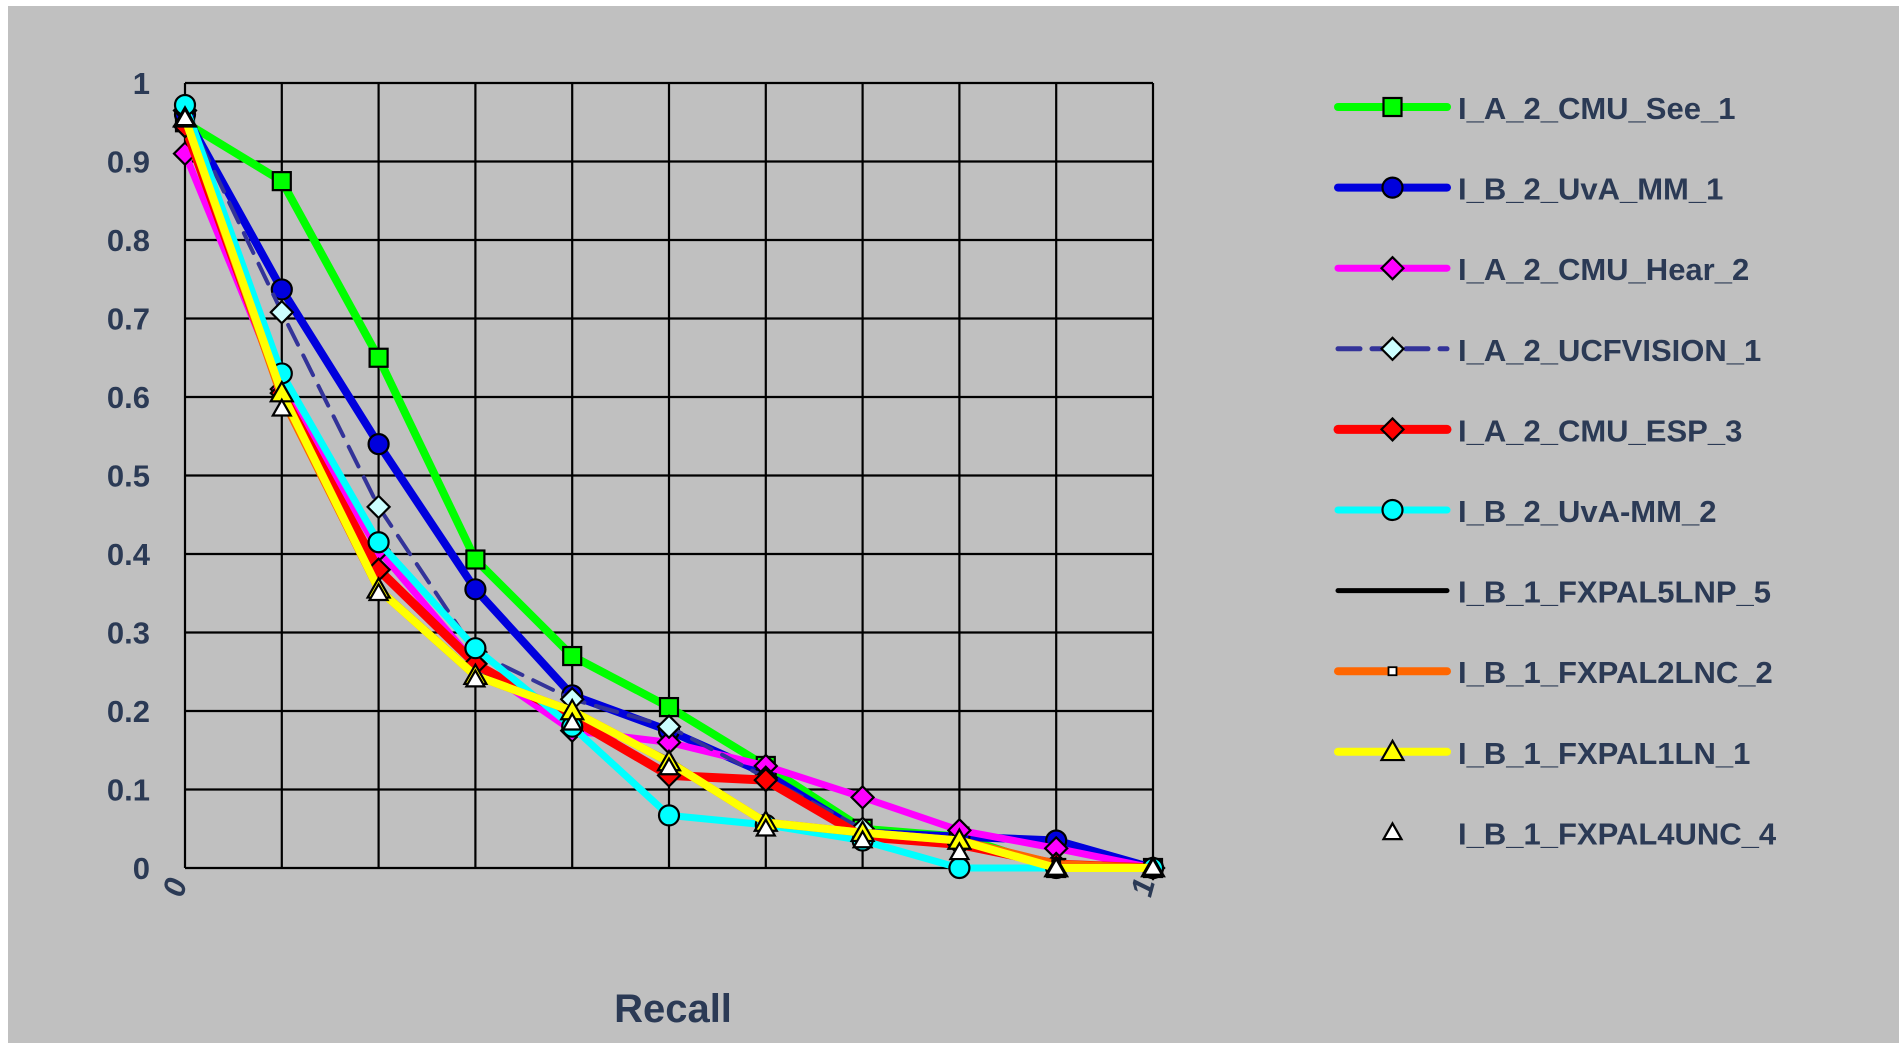 This screenshot has height=1048, width=1899. Describe the element at coordinates (128, 633) in the screenshot. I see `y-tick-label: 0.3` at that location.